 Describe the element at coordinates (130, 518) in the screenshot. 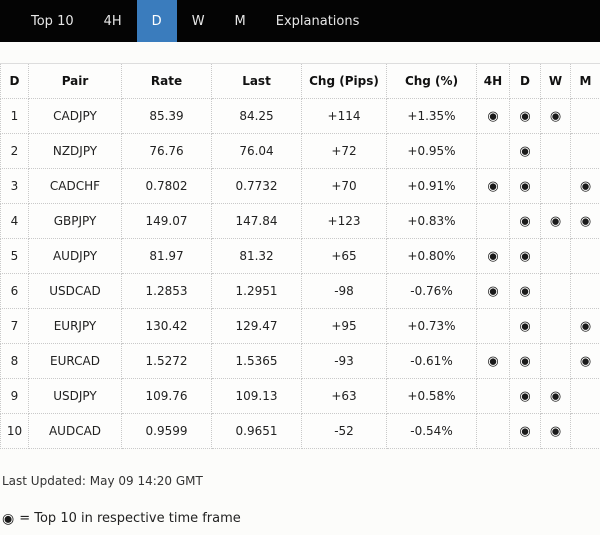

I see `legend-text: = Top 10 in respective time frame` at that location.